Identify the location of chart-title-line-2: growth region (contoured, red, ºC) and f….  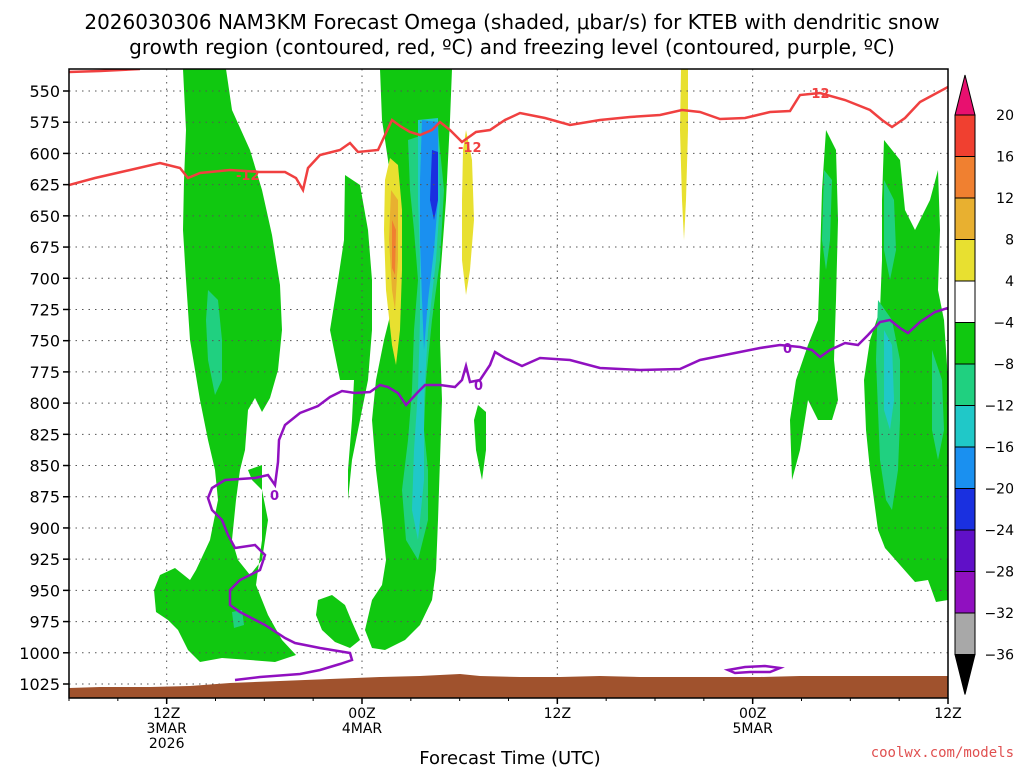
(512, 47).